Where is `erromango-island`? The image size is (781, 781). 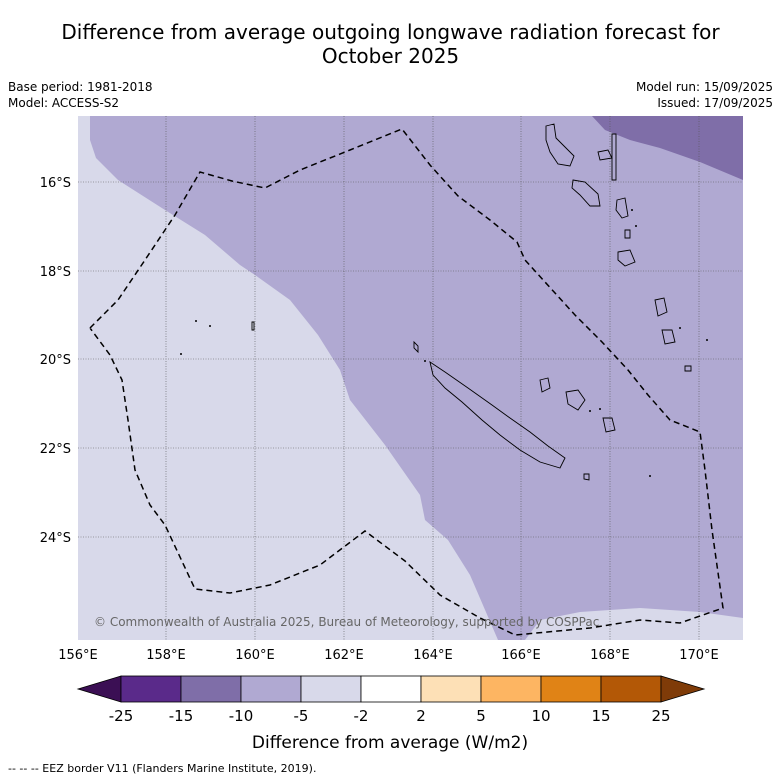 erromango-island is located at coordinates (626, 258).